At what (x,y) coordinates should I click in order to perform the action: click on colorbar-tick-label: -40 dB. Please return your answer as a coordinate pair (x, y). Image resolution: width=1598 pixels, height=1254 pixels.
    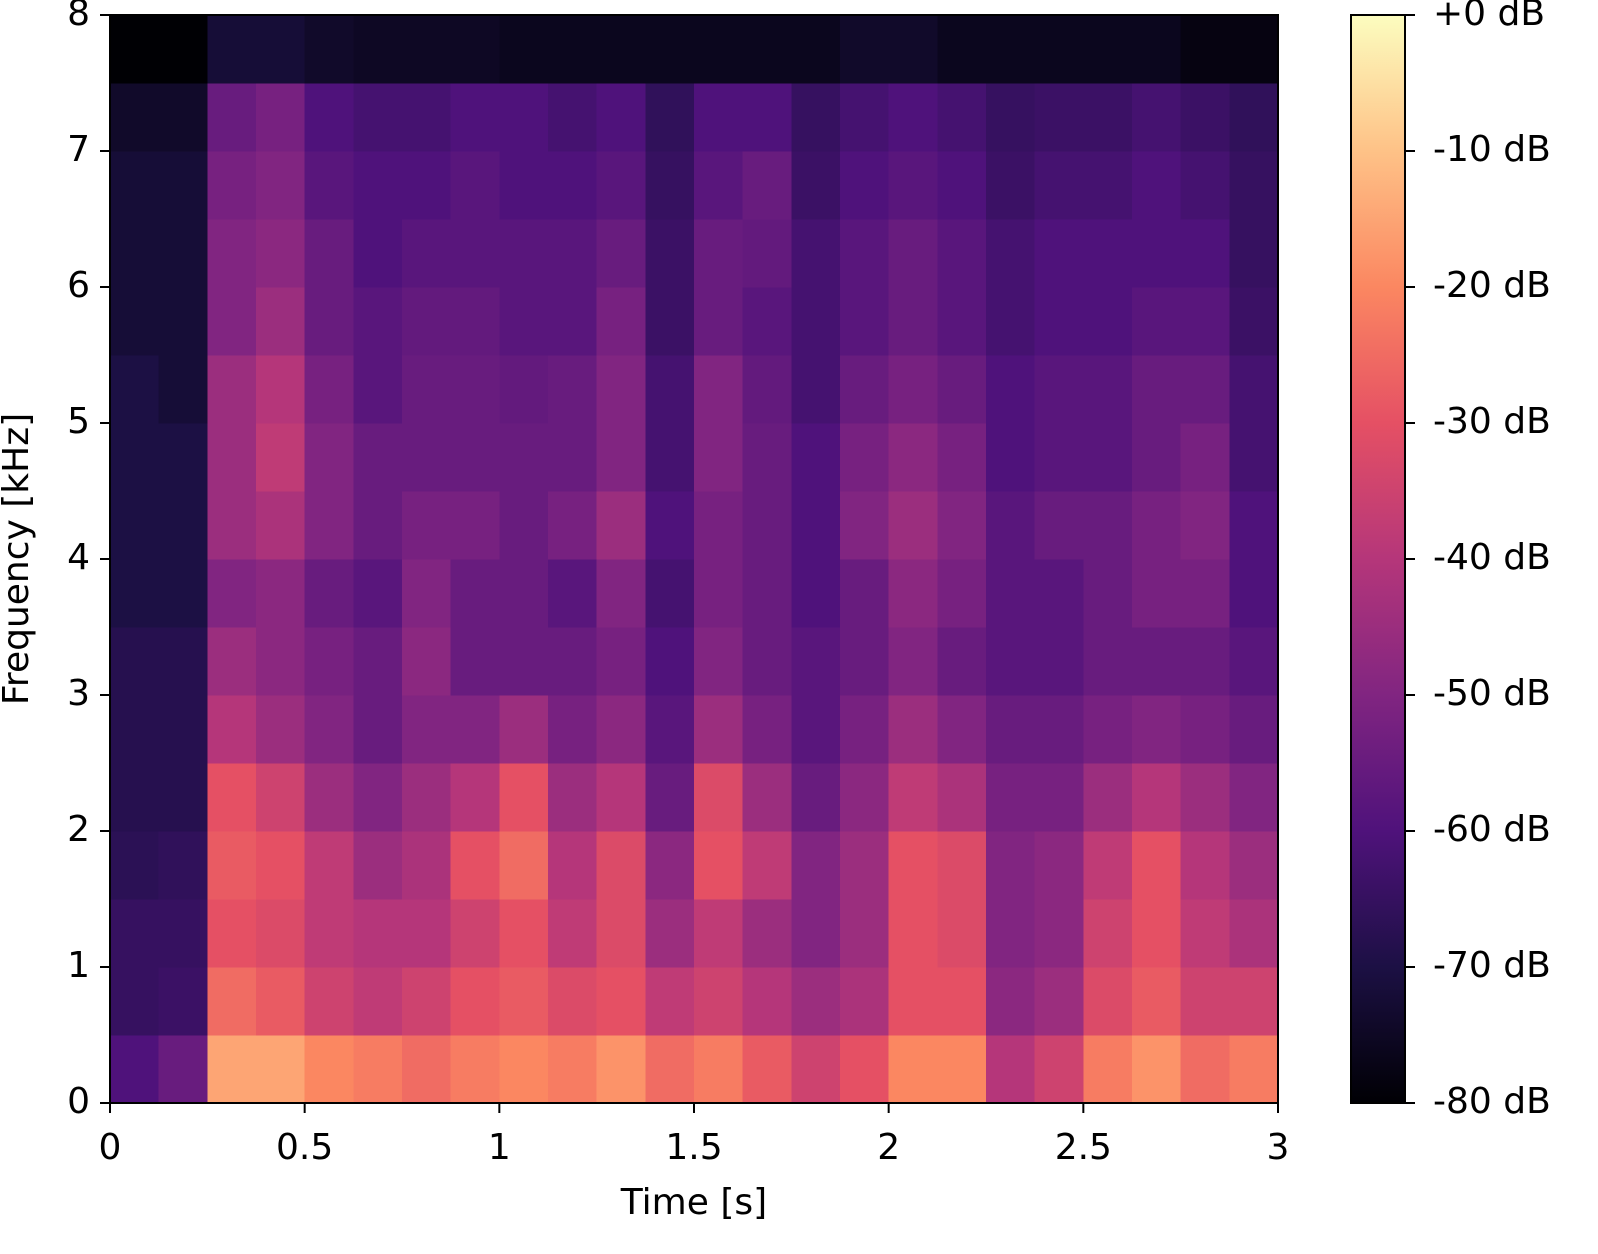
    Looking at the image, I should click on (1492, 557).